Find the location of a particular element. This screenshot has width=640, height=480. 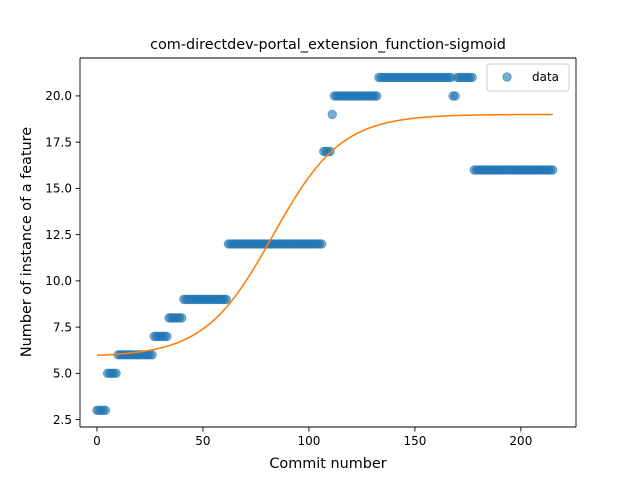

y-tick-label: 10.0 is located at coordinates (58, 281).